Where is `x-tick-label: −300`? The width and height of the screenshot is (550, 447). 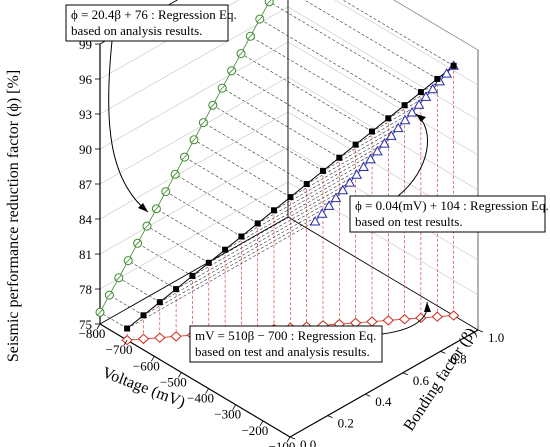
x-tick-label: −300 is located at coordinates (227, 414).